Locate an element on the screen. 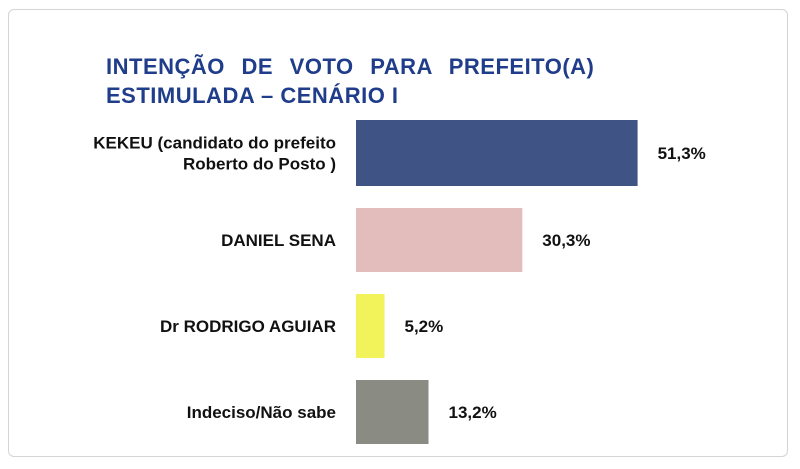 The width and height of the screenshot is (800, 469). category-label-0-0: KEKEU (candidato do prefeito is located at coordinates (214, 143).